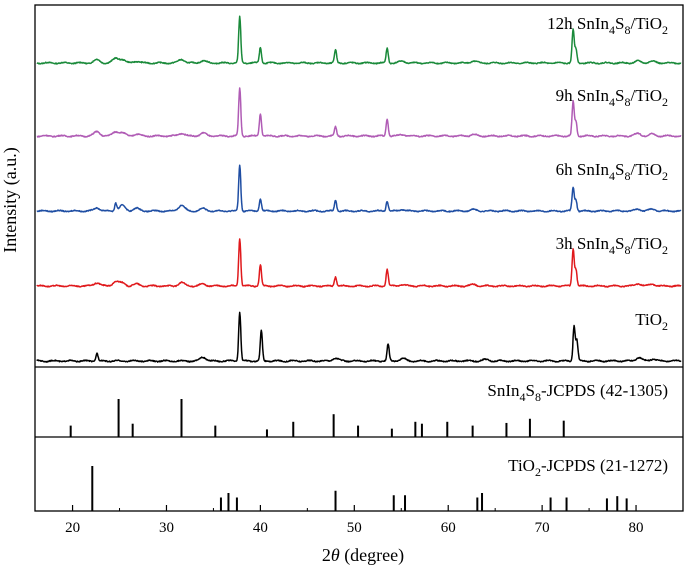 The image size is (685, 574). What do you see at coordinates (648, 319) in the screenshot?
I see `series-label-part: TiO` at bounding box center [648, 319].